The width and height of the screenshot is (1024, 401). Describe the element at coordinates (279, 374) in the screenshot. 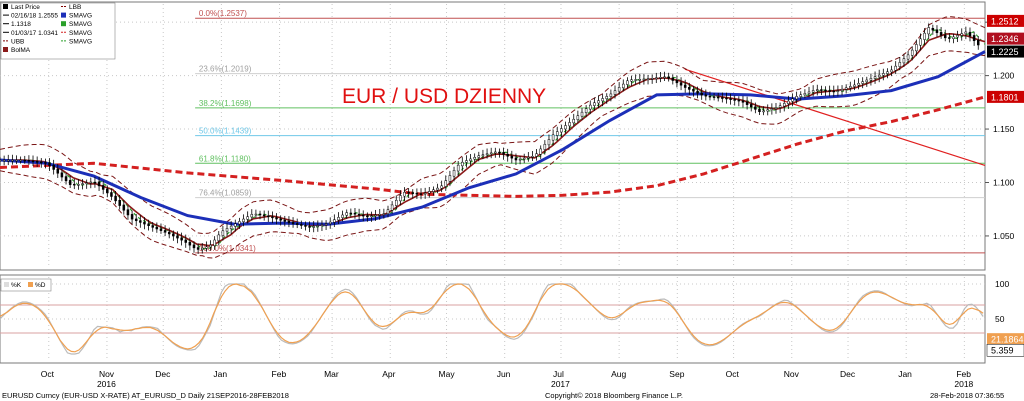

I see `x-axis-month-label: Feb` at that location.